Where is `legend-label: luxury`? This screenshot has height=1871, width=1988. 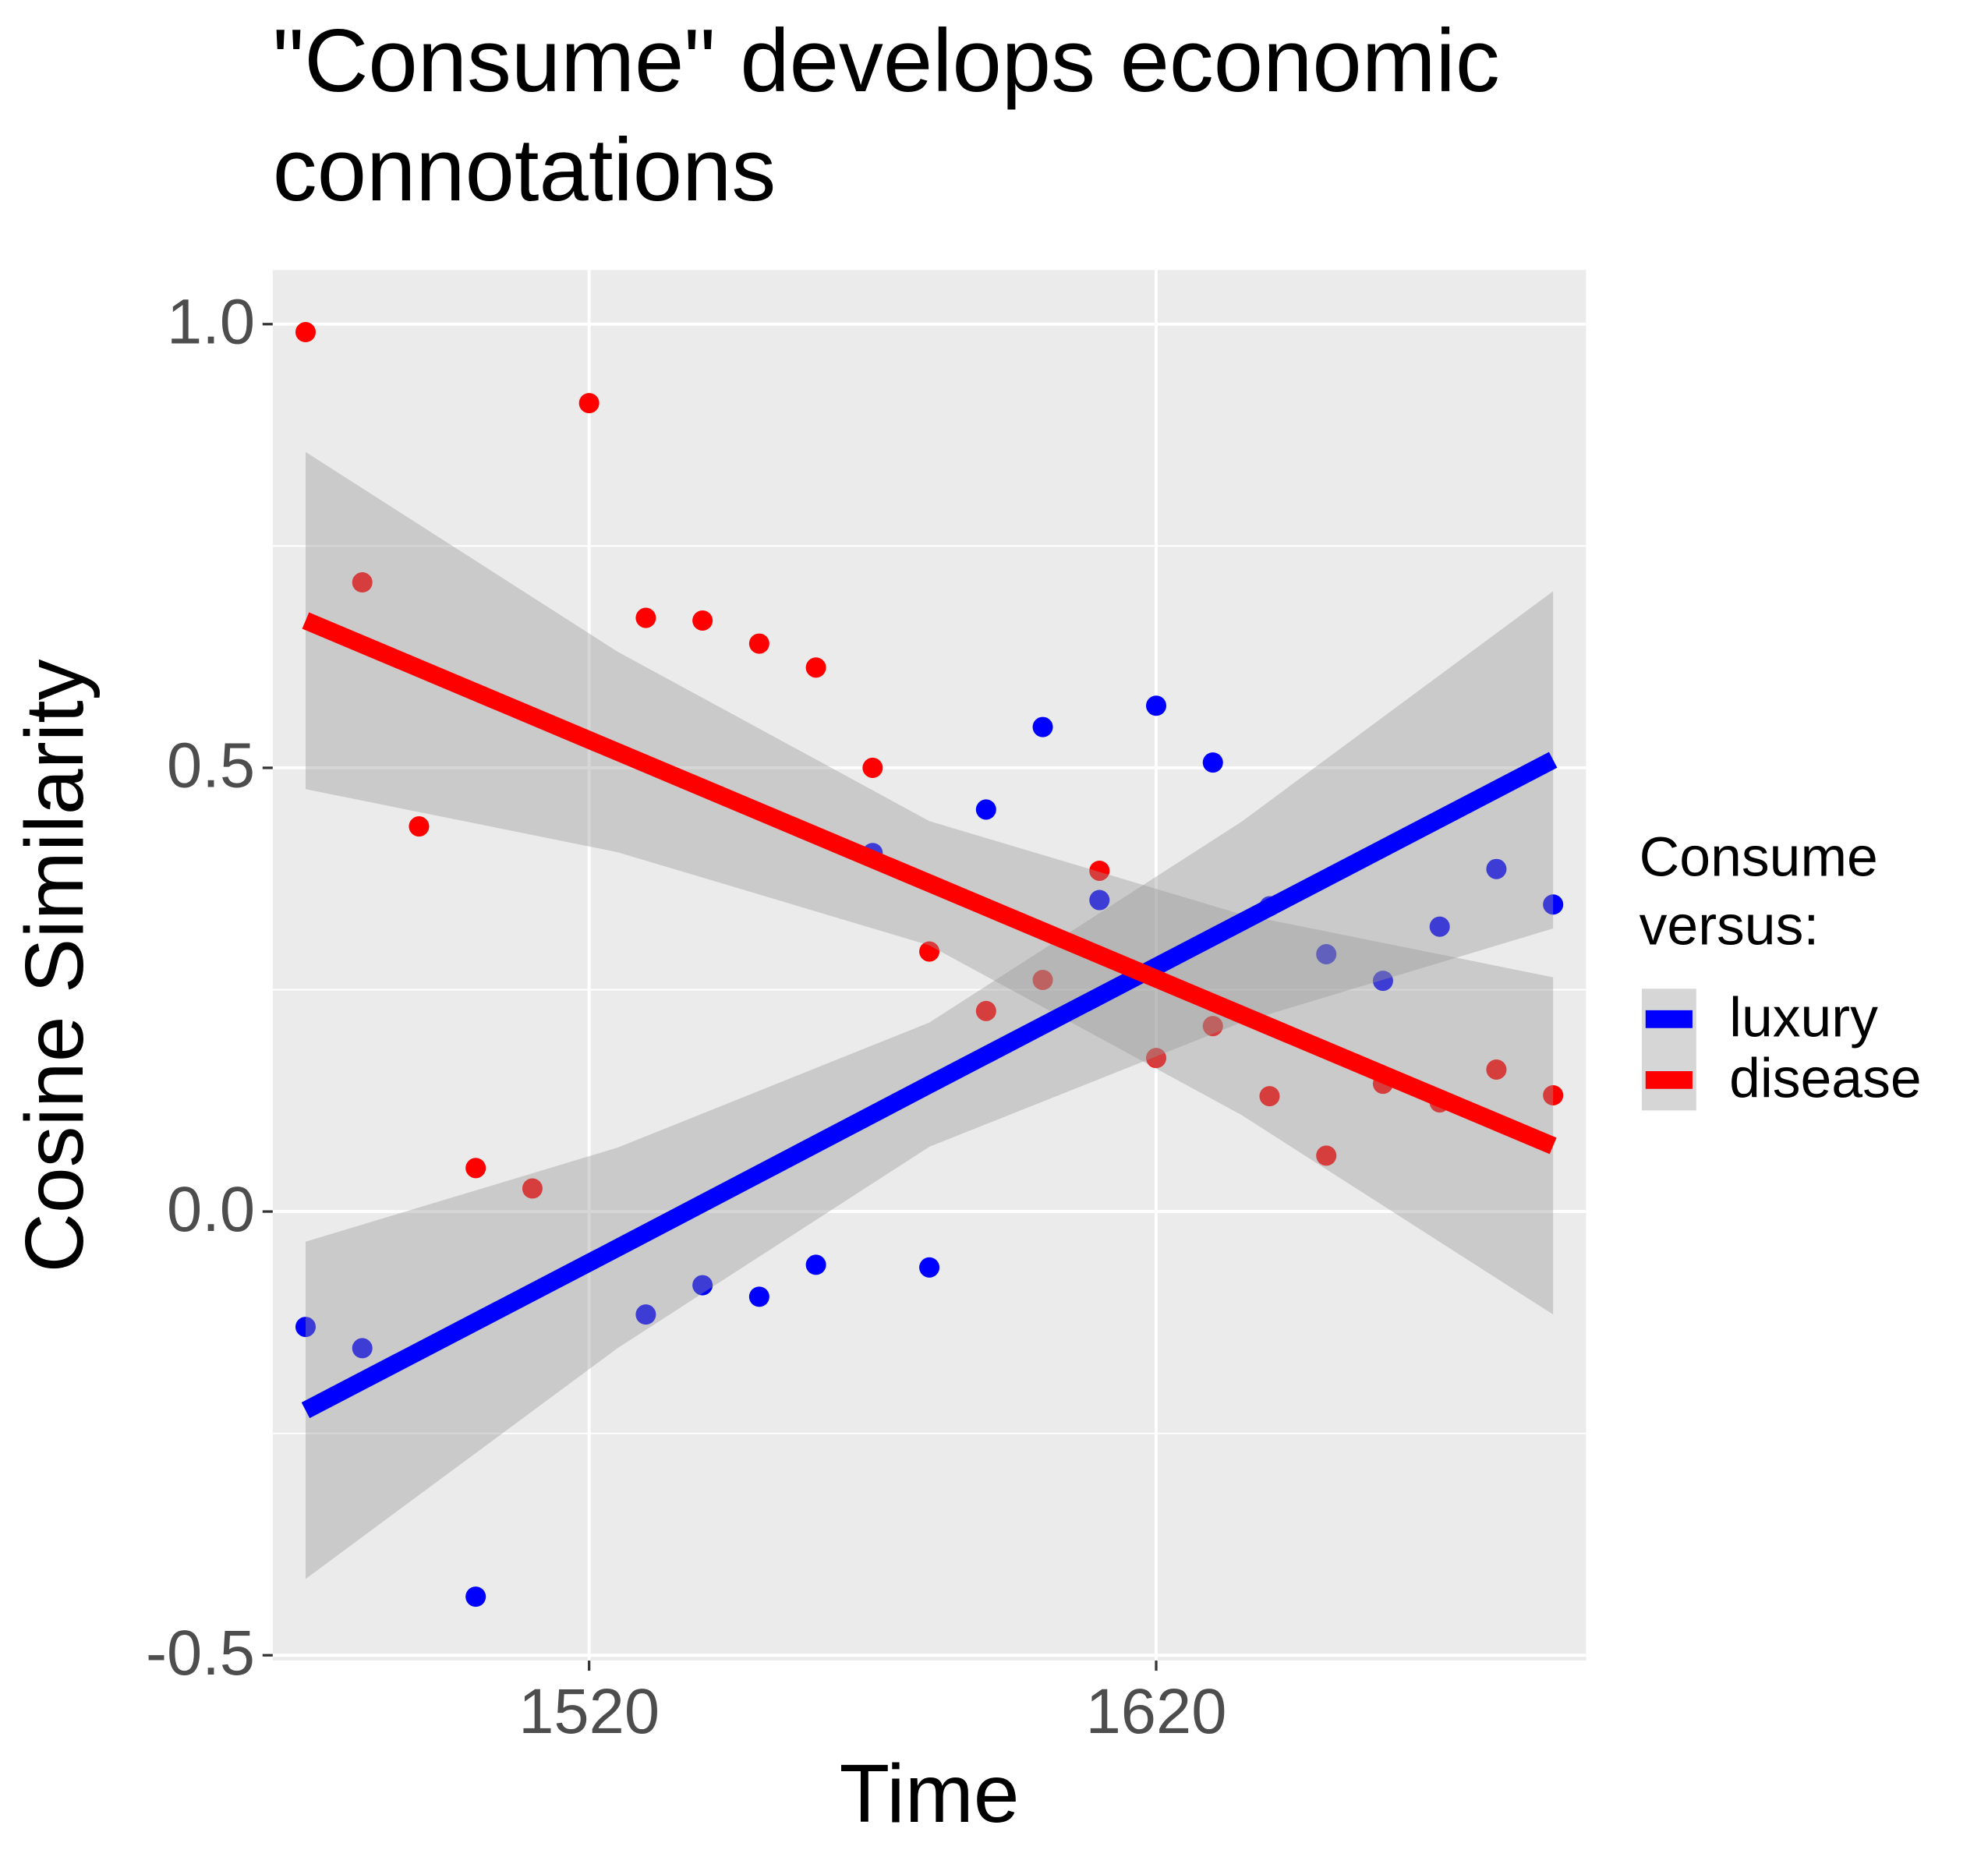 legend-label: luxury is located at coordinates (1803, 1017).